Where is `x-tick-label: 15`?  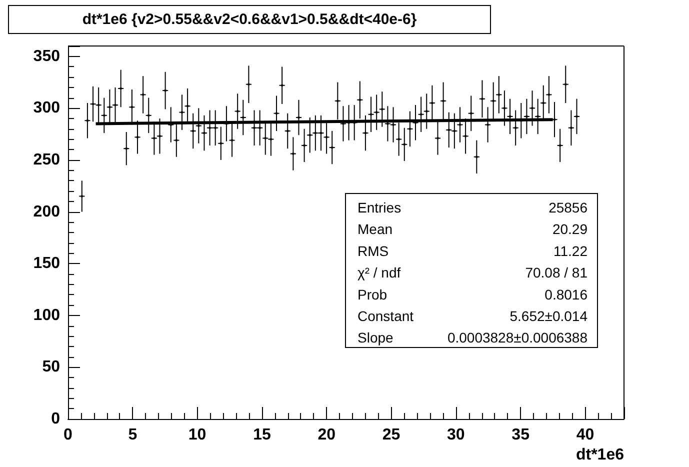
x-tick-label: 15 is located at coordinates (262, 435).